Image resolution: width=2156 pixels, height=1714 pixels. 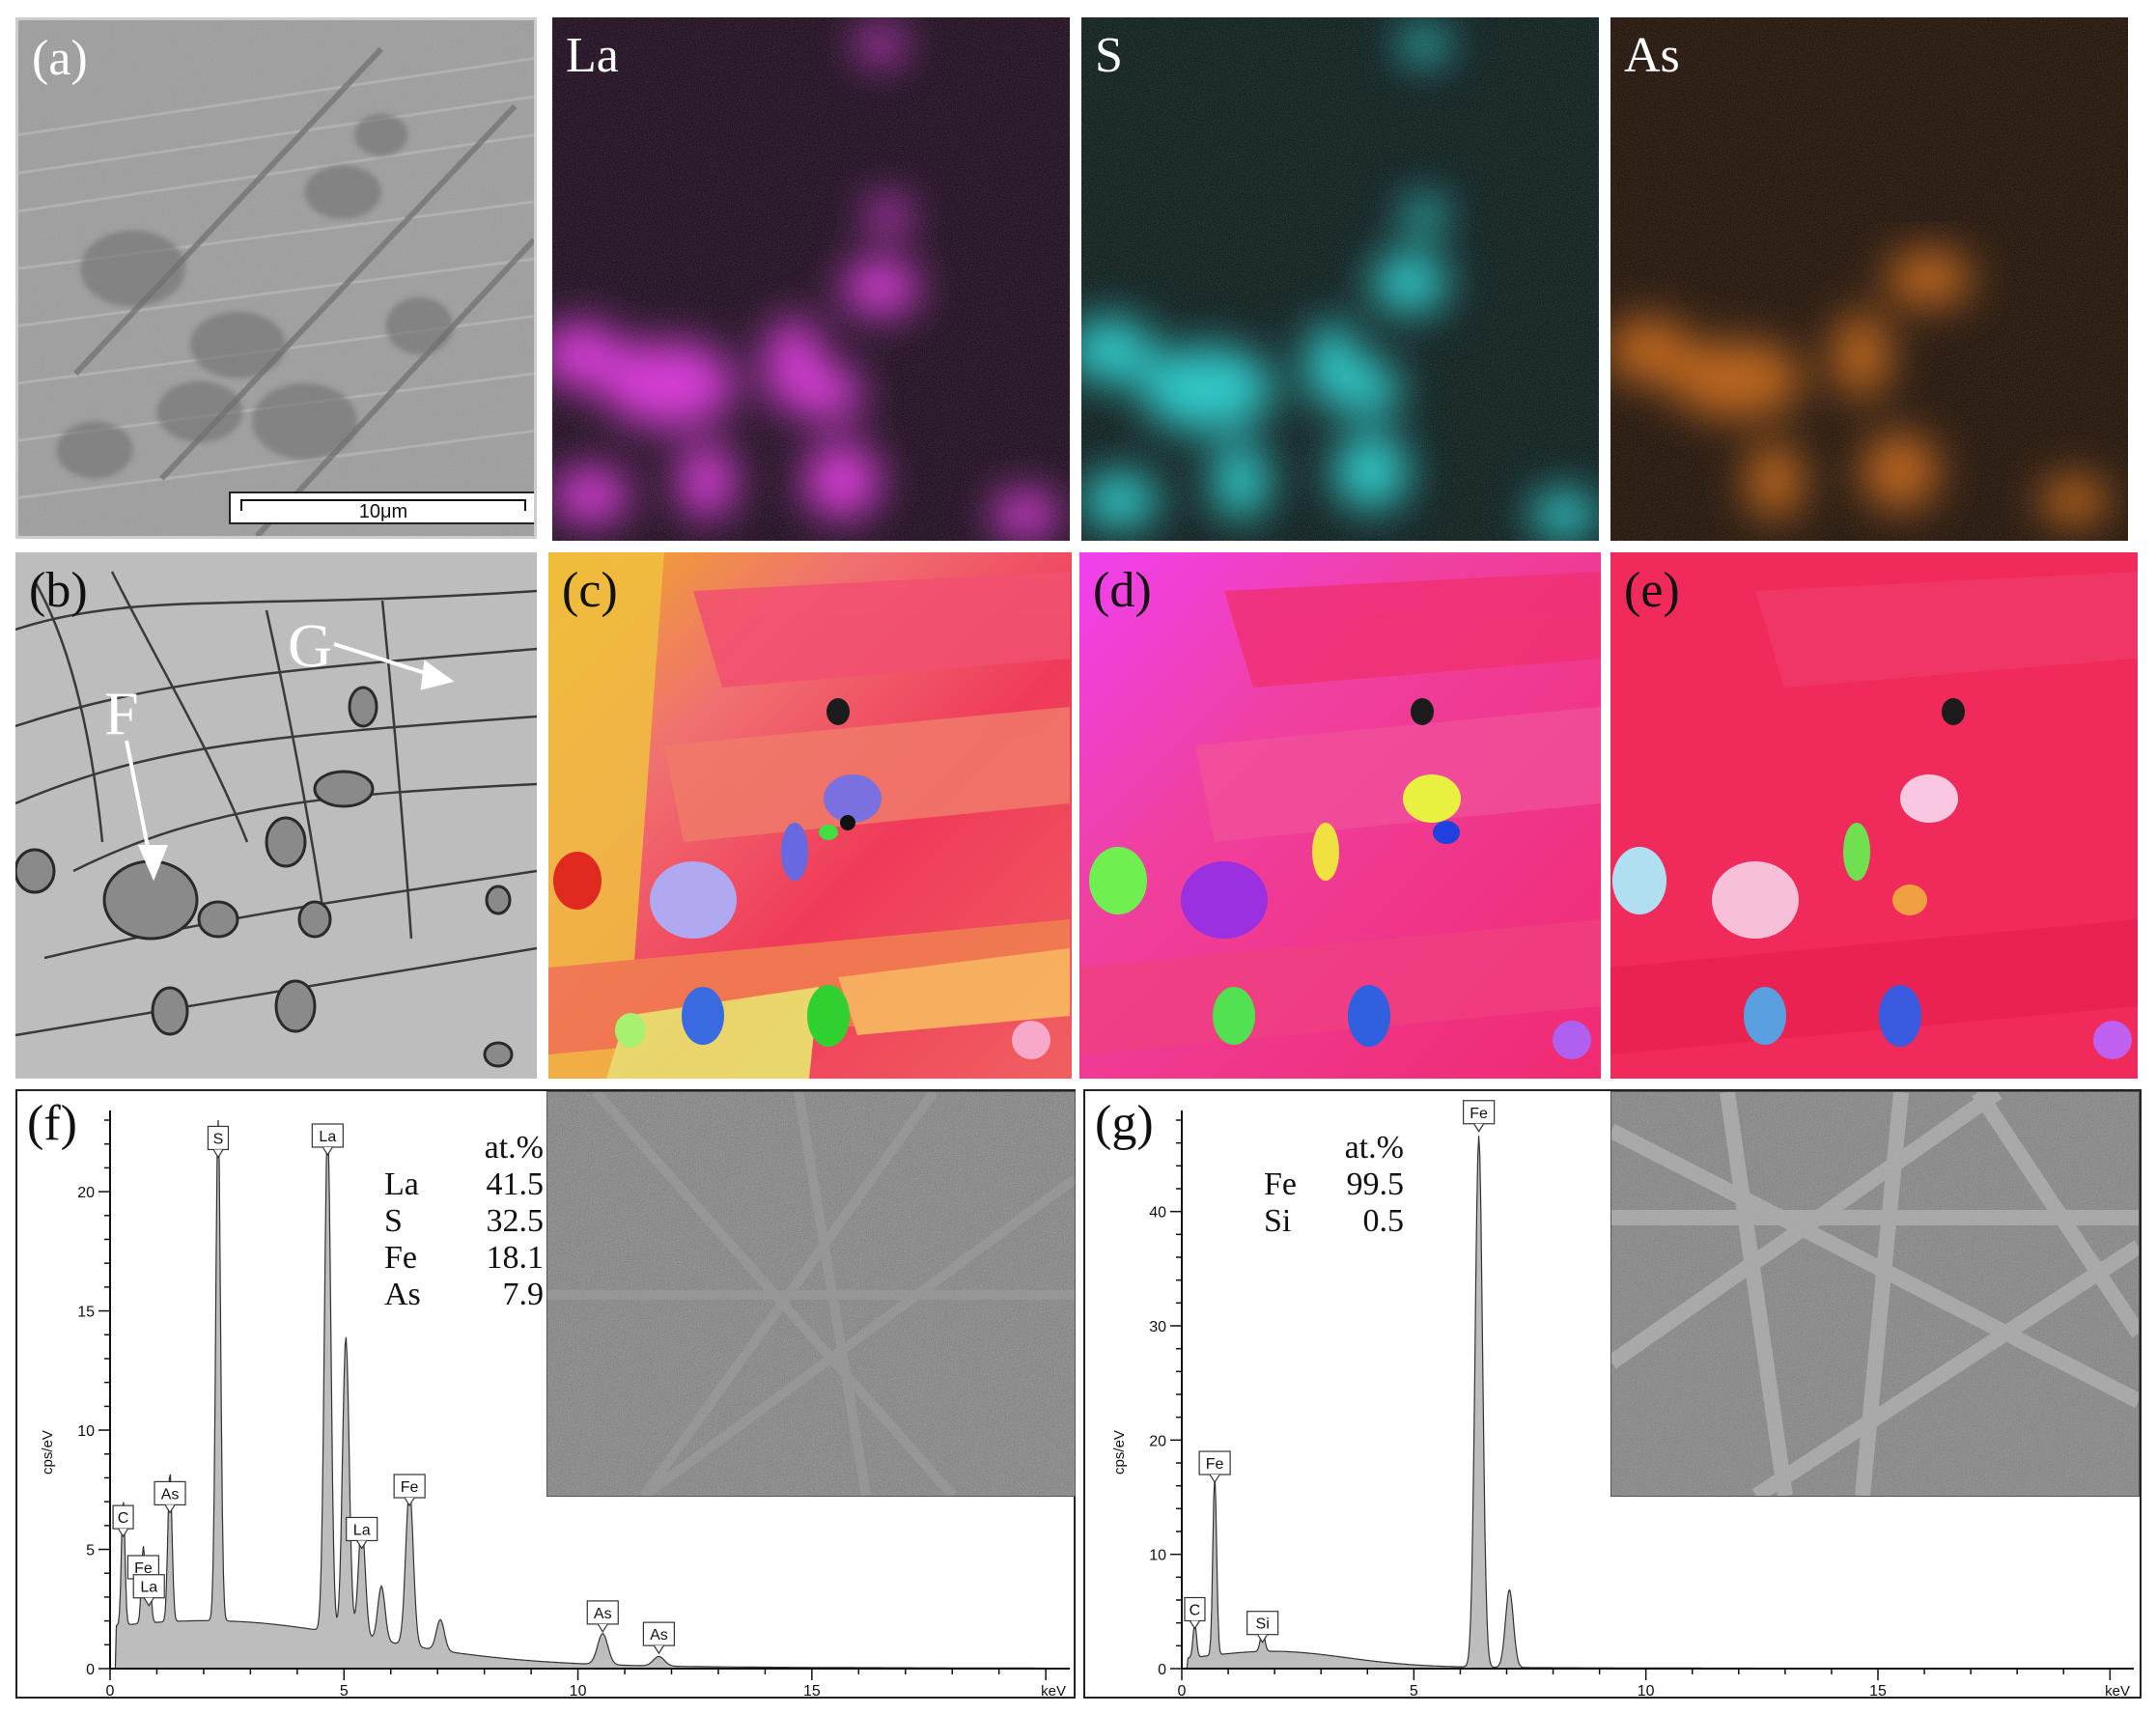 I want to click on as-map-panel: As, so click(x=1869, y=279).